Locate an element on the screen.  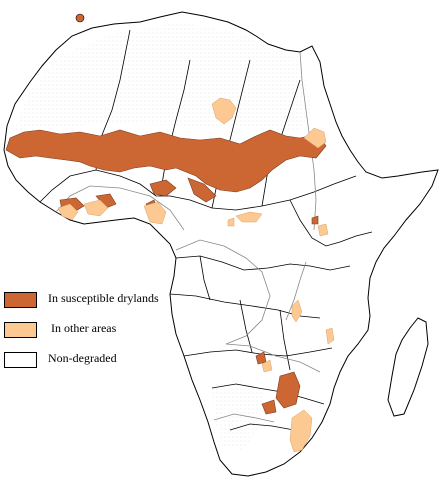
legend-label-non-degraded: Non-degraded is located at coordinates (82, 358).